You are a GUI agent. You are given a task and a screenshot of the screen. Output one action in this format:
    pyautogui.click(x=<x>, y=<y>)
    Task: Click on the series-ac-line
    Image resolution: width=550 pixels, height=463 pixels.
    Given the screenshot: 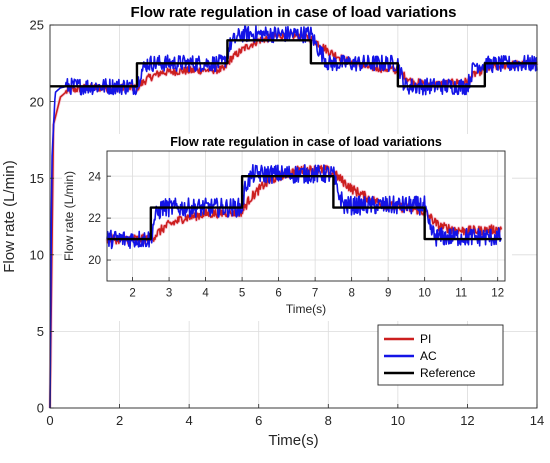 What is the action you would take?
    pyautogui.click(x=304, y=207)
    